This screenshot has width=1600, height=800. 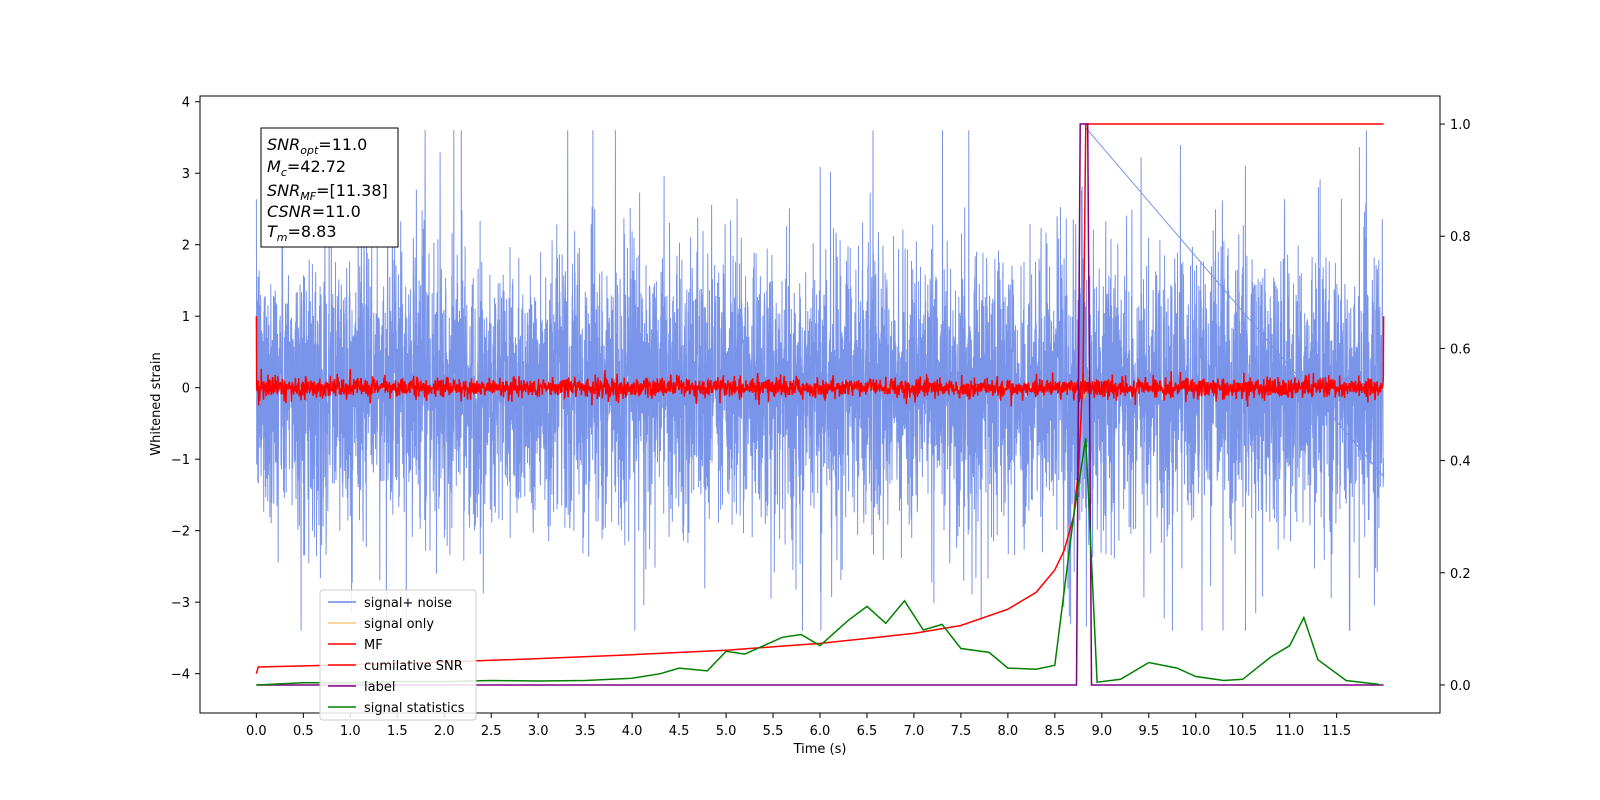 What do you see at coordinates (327, 192) in the screenshot?
I see `info-snr-mf: SNRMF=[11.38]` at bounding box center [327, 192].